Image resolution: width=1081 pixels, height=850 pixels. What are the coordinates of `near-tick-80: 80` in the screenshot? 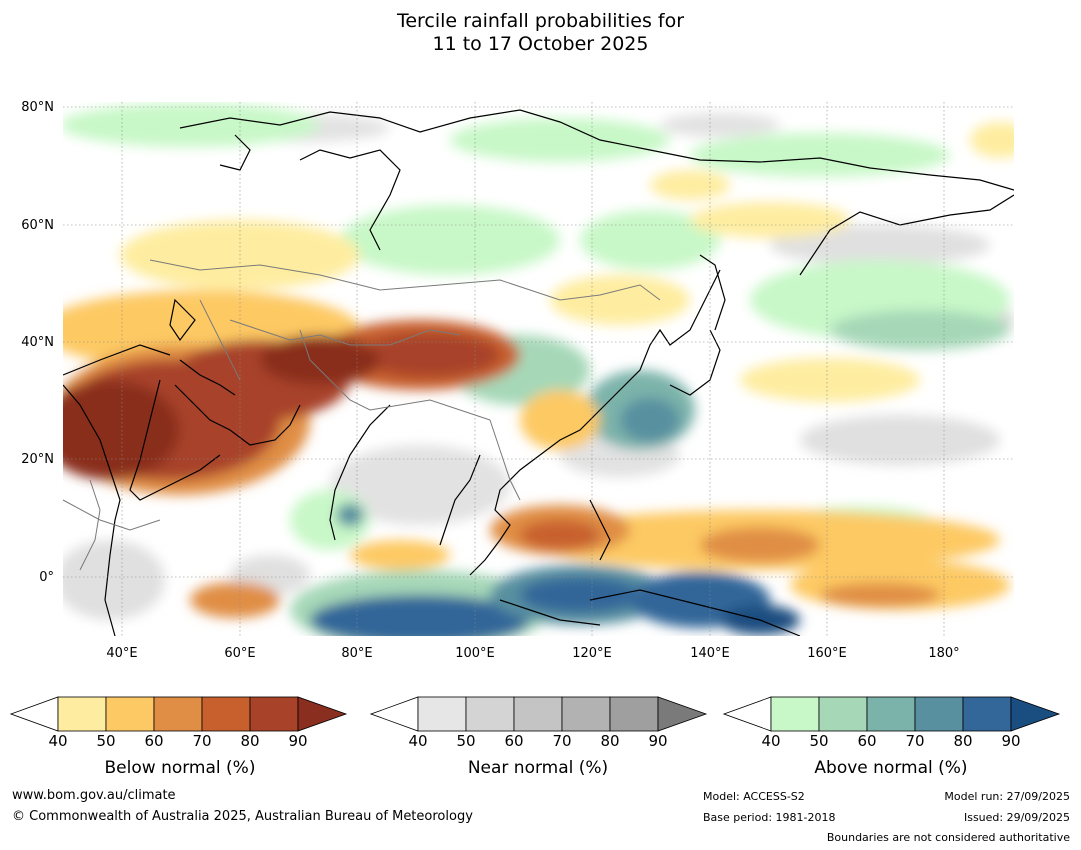 It's located at (610, 741).